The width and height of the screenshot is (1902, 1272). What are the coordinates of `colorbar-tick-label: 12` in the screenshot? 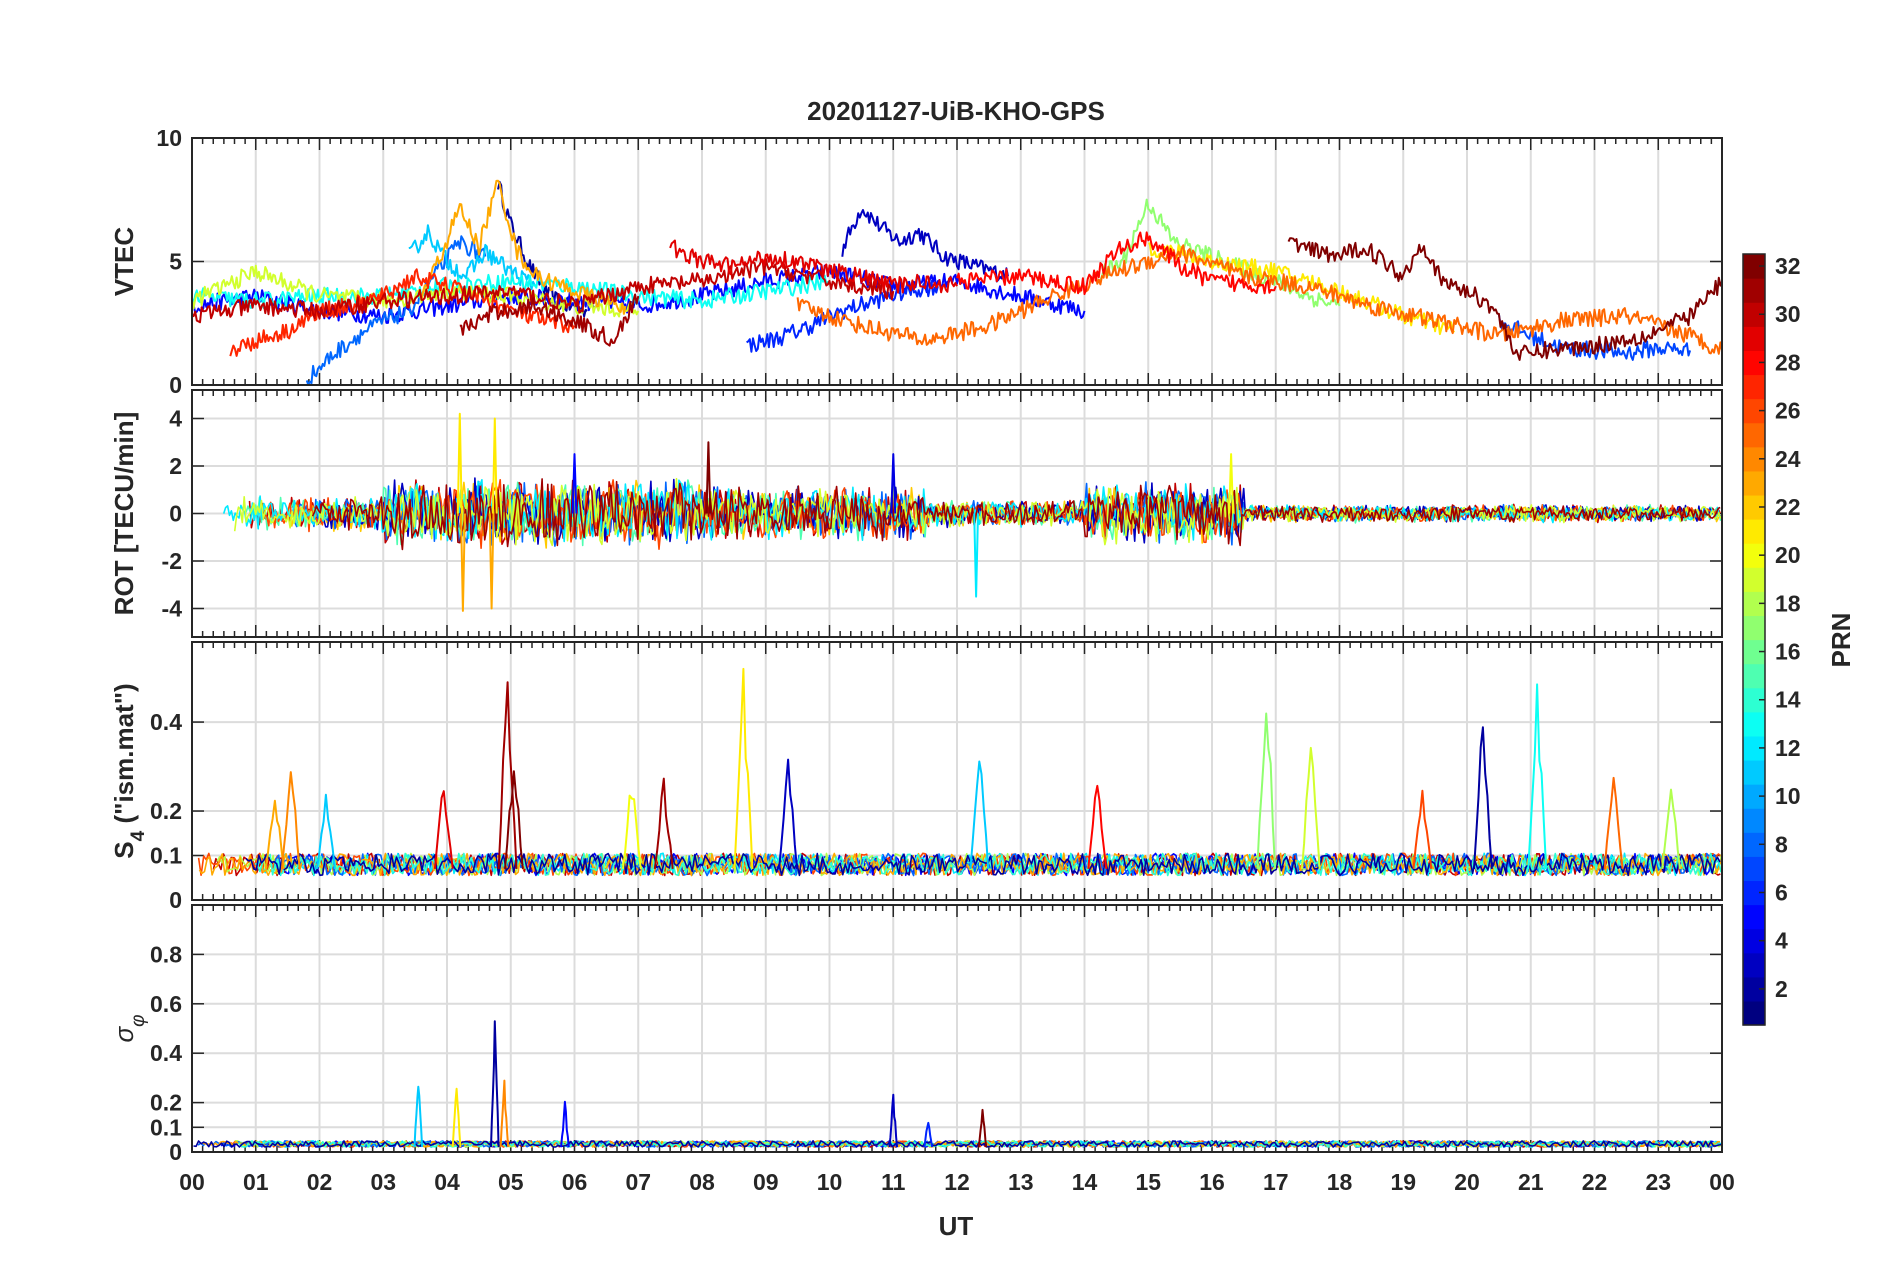 It's located at (1788, 748).